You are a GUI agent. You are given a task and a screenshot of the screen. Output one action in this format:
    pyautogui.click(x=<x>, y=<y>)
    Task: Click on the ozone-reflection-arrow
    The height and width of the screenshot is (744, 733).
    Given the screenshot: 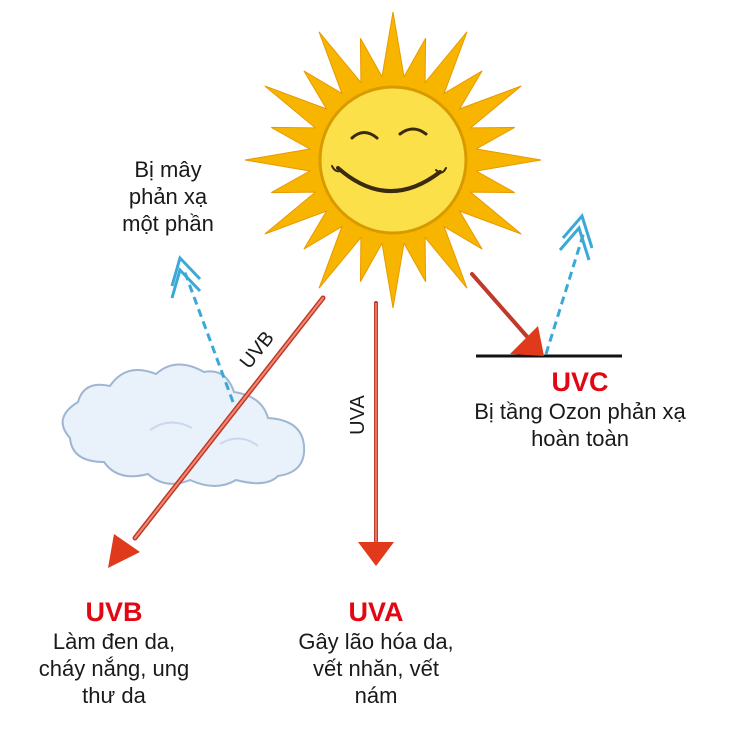 What is the action you would take?
    pyautogui.click(x=569, y=283)
    